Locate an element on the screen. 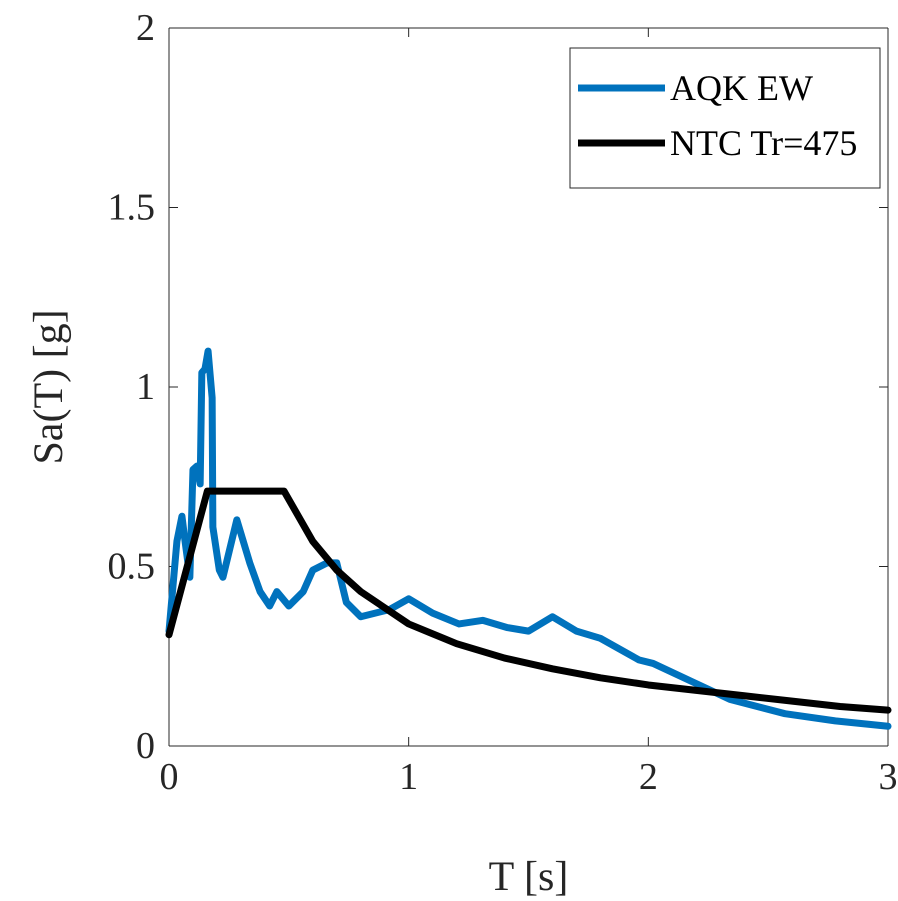 This screenshot has height=901, width=898. x-axis-title: T [s] is located at coordinates (528, 877).